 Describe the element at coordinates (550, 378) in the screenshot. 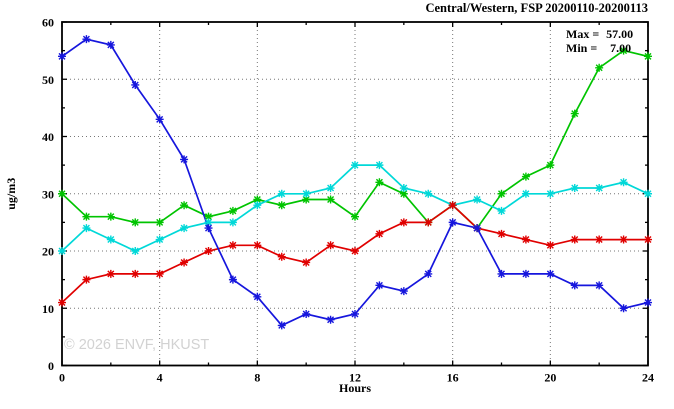

I see `x-tick-label: 20` at that location.